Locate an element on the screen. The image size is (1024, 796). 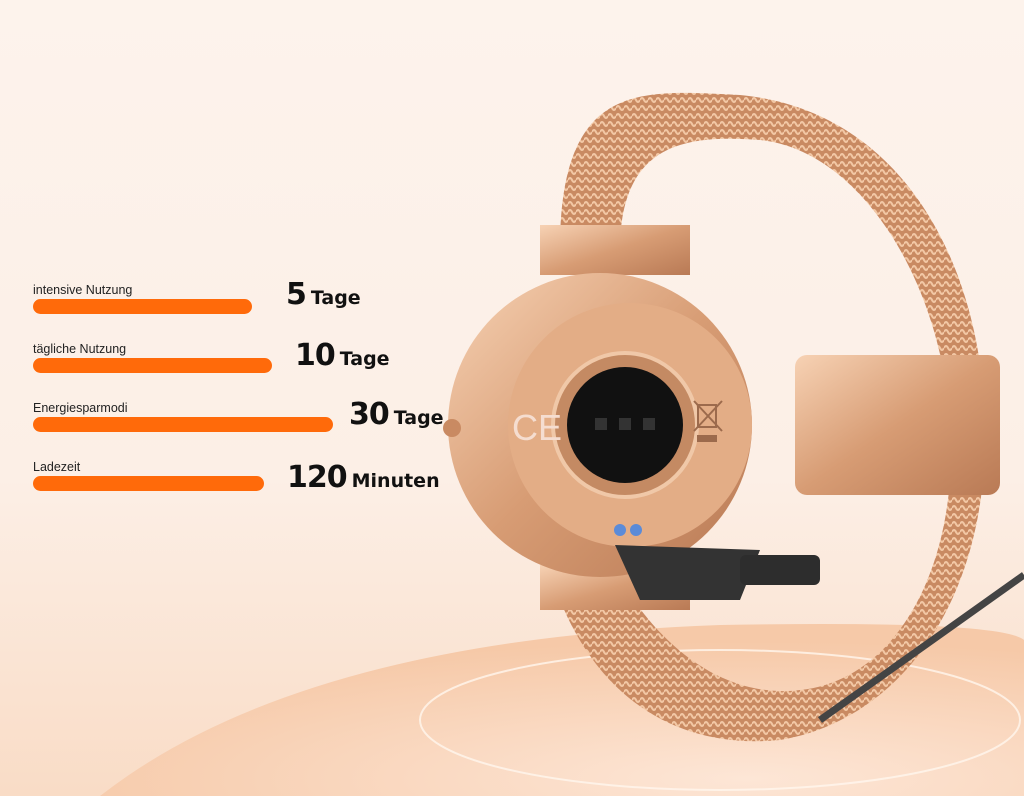
value-unit: Minuten is located at coordinates (395, 481).